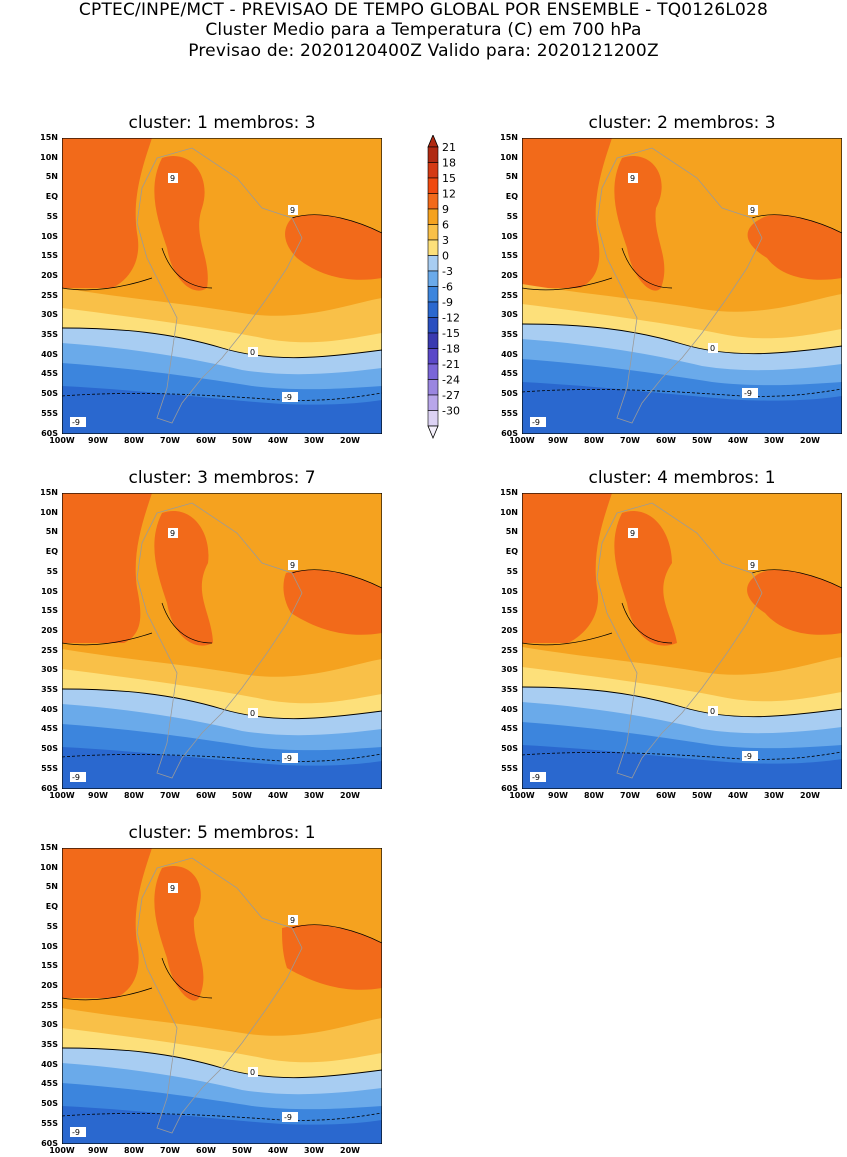 The height and width of the screenshot is (1157, 847). Describe the element at coordinates (170, 440) in the screenshot. I see `lon-label: 70W` at that location.